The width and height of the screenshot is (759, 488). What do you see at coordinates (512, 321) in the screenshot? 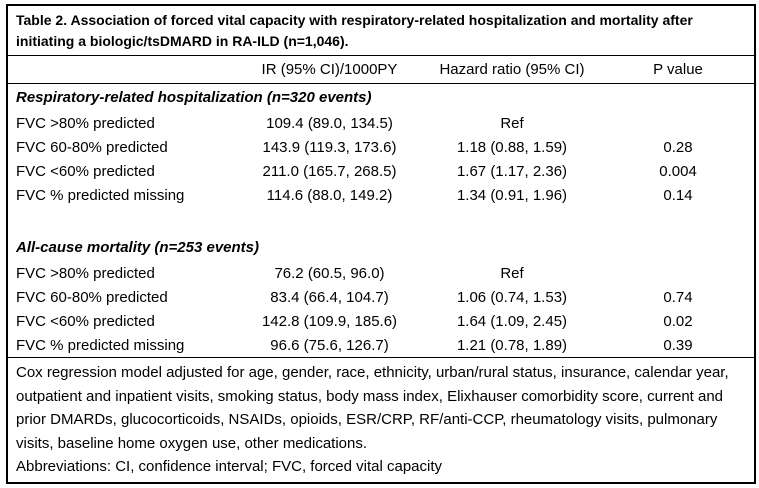
I see `hazard-ratio-value: 1.64 (1.09, 2.45)` at bounding box center [512, 321].